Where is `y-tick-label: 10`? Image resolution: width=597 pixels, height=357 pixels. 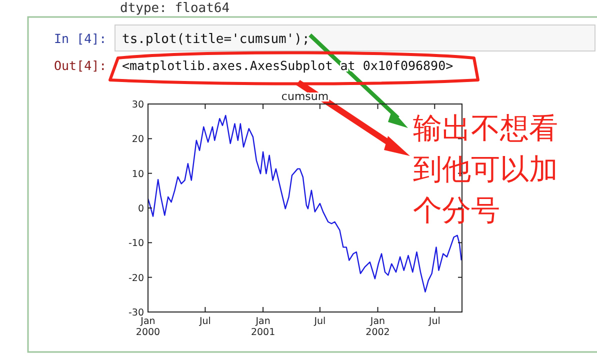
y-tick-label: 10 is located at coordinates (138, 174).